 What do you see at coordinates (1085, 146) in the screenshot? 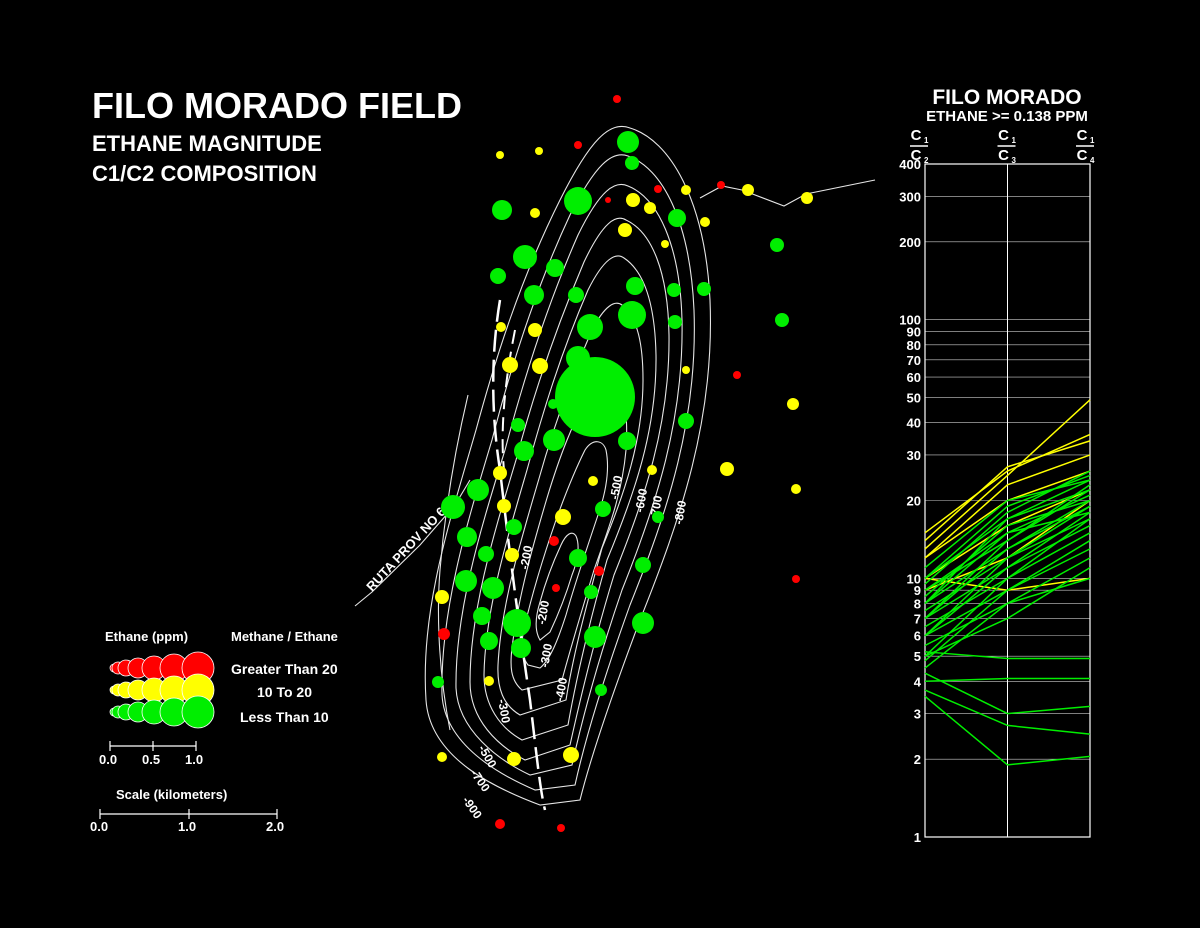
I see `x-category-label: C 1C 4` at bounding box center [1085, 146].